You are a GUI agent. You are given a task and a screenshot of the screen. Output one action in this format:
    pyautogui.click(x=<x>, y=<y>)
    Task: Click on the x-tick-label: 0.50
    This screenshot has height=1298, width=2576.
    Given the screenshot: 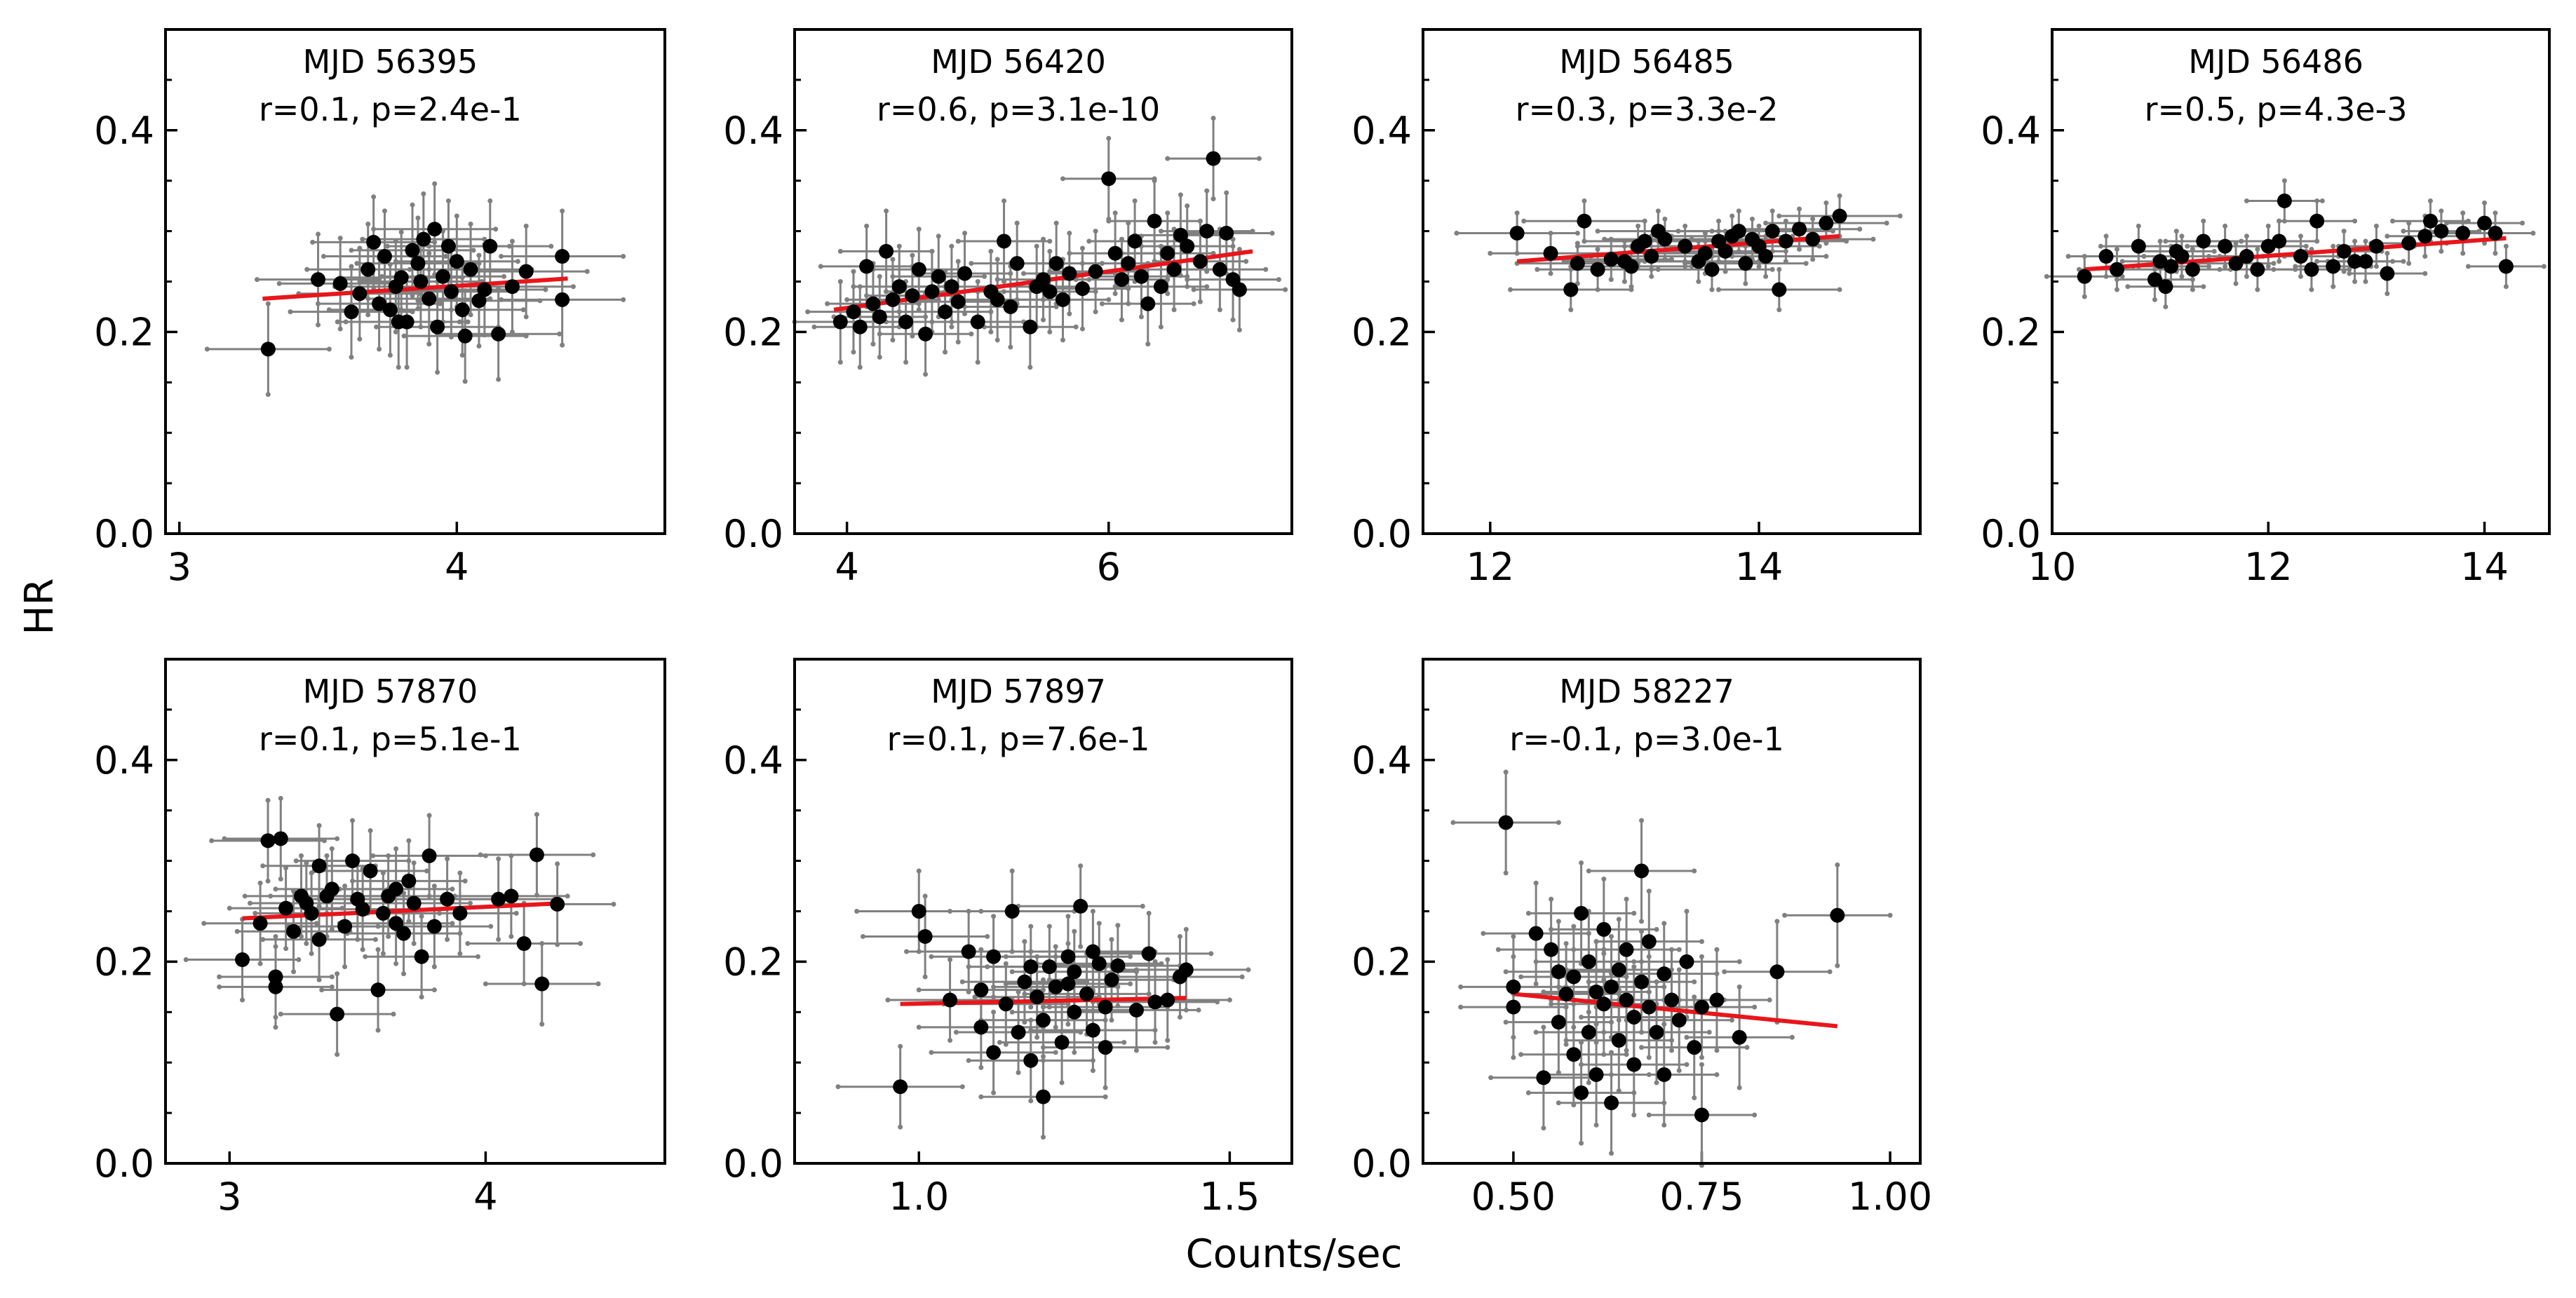 What is the action you would take?
    pyautogui.click(x=1513, y=1197)
    